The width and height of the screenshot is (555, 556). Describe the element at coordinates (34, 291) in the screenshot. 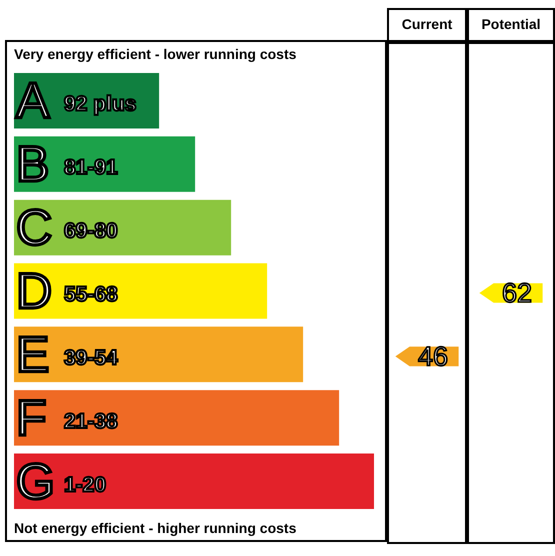

I see `y-tick-label: D` at that location.